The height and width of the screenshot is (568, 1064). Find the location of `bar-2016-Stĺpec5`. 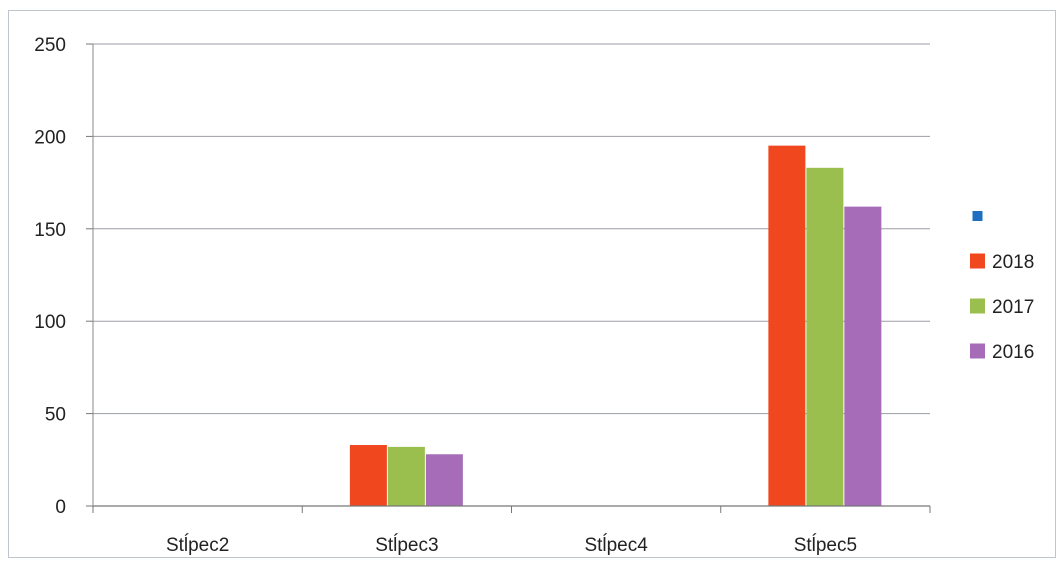

bar-2016-Stĺpec5 is located at coordinates (863, 356).